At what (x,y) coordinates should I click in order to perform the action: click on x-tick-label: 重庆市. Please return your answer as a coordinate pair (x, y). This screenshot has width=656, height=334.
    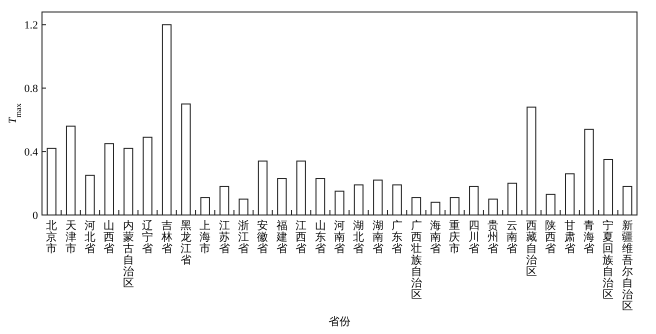
    Looking at the image, I should click on (454, 237).